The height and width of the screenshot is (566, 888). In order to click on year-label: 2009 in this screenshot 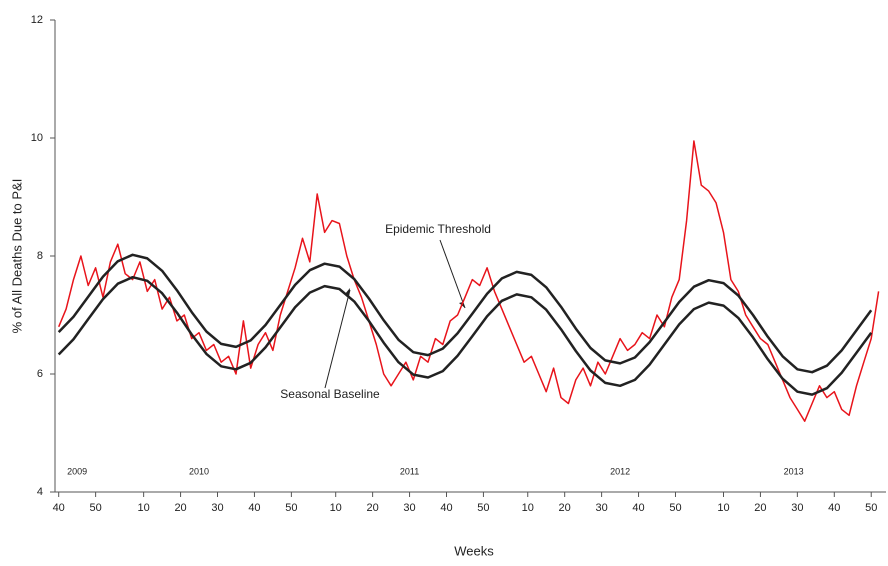, I will do `click(77, 471)`.